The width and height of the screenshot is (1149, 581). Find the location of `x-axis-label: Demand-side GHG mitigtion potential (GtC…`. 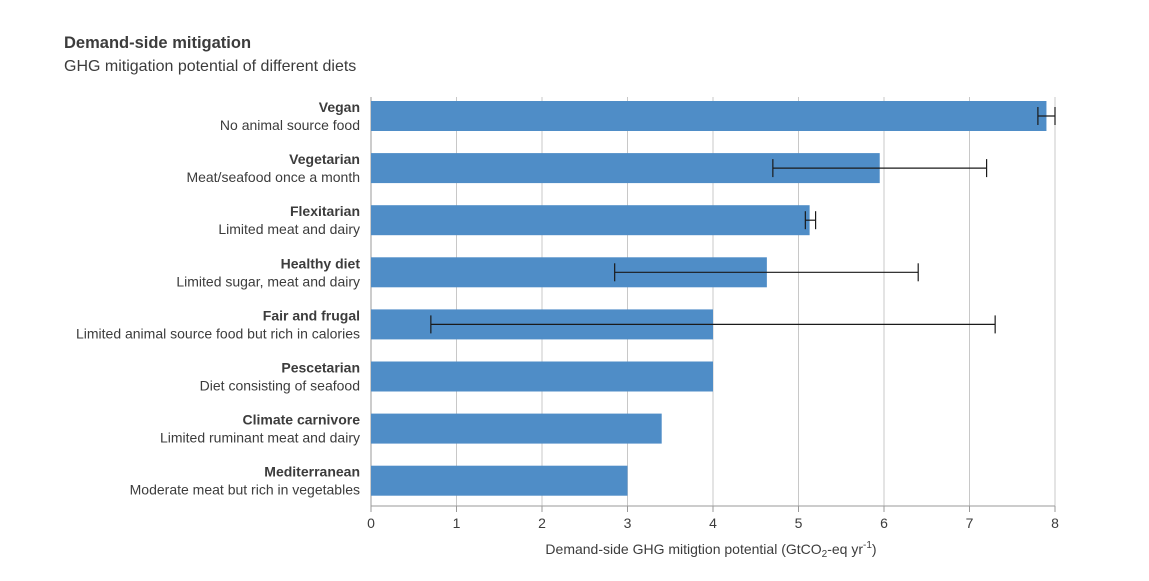

x-axis-label: Demand-side GHG mitigtion potential (GtC… is located at coordinates (710, 550).